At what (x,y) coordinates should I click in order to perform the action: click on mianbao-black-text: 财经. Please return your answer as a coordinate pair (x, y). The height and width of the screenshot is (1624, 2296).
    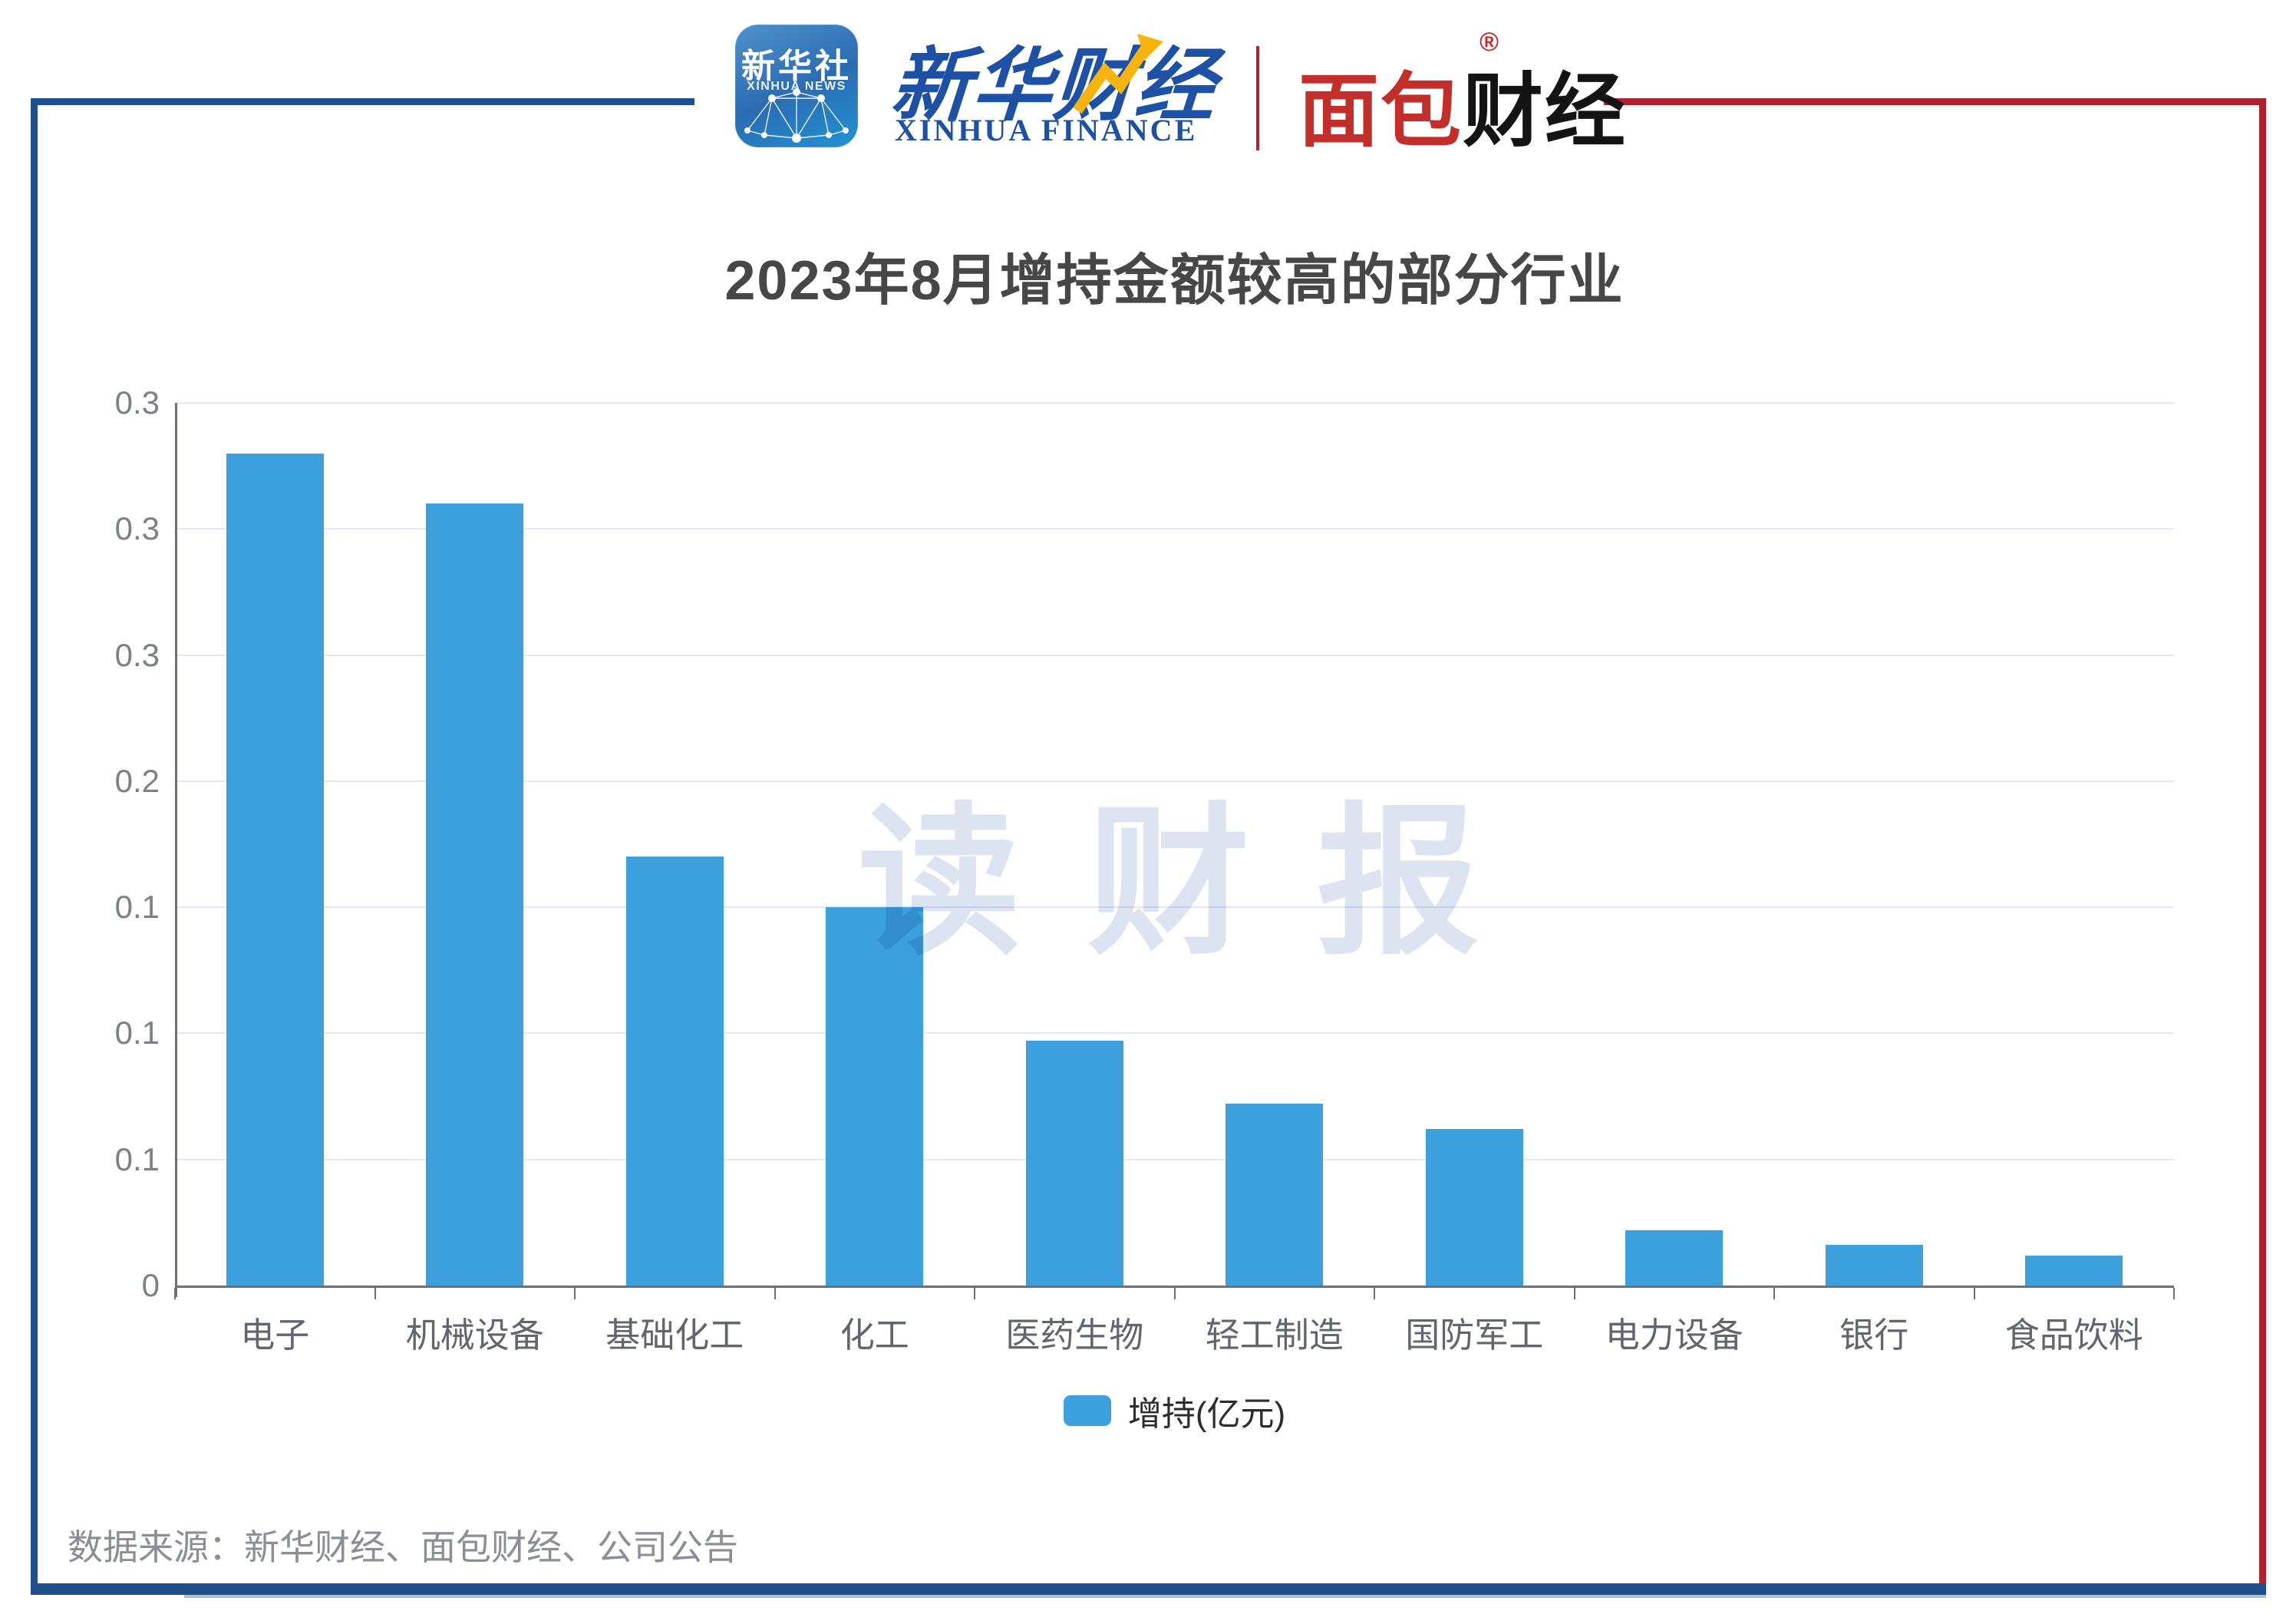
    Looking at the image, I should click on (1545, 112).